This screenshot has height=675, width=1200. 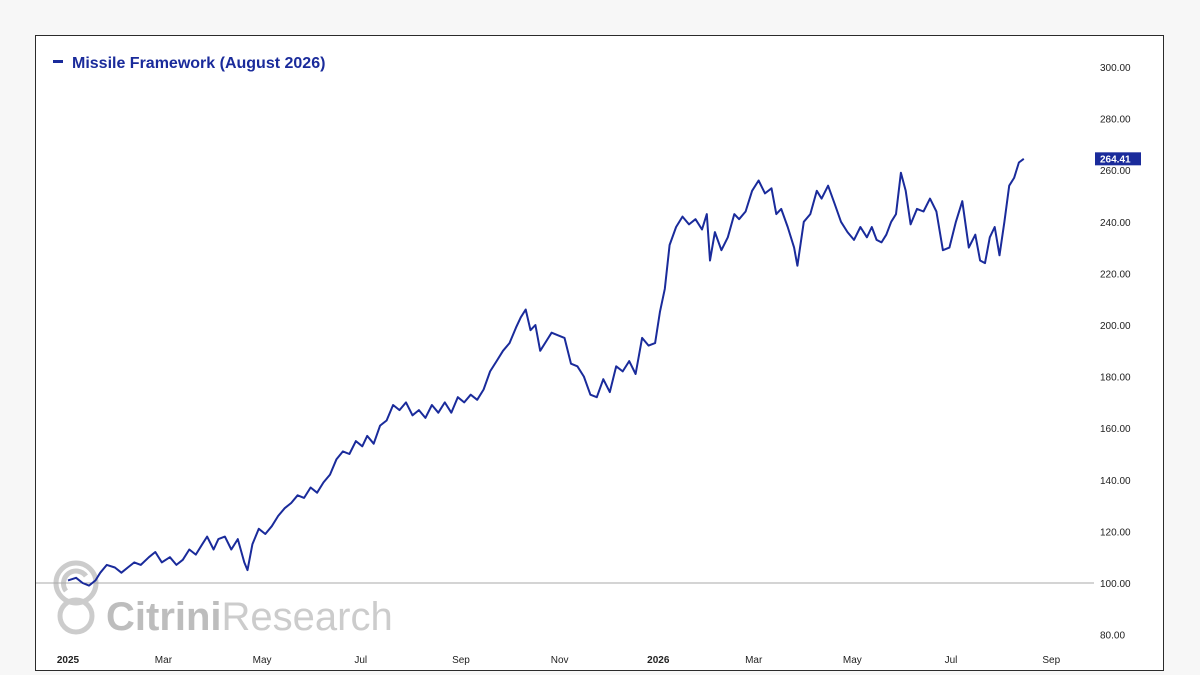 What do you see at coordinates (1115, 584) in the screenshot?
I see `y-tick-label: 100.00` at bounding box center [1115, 584].